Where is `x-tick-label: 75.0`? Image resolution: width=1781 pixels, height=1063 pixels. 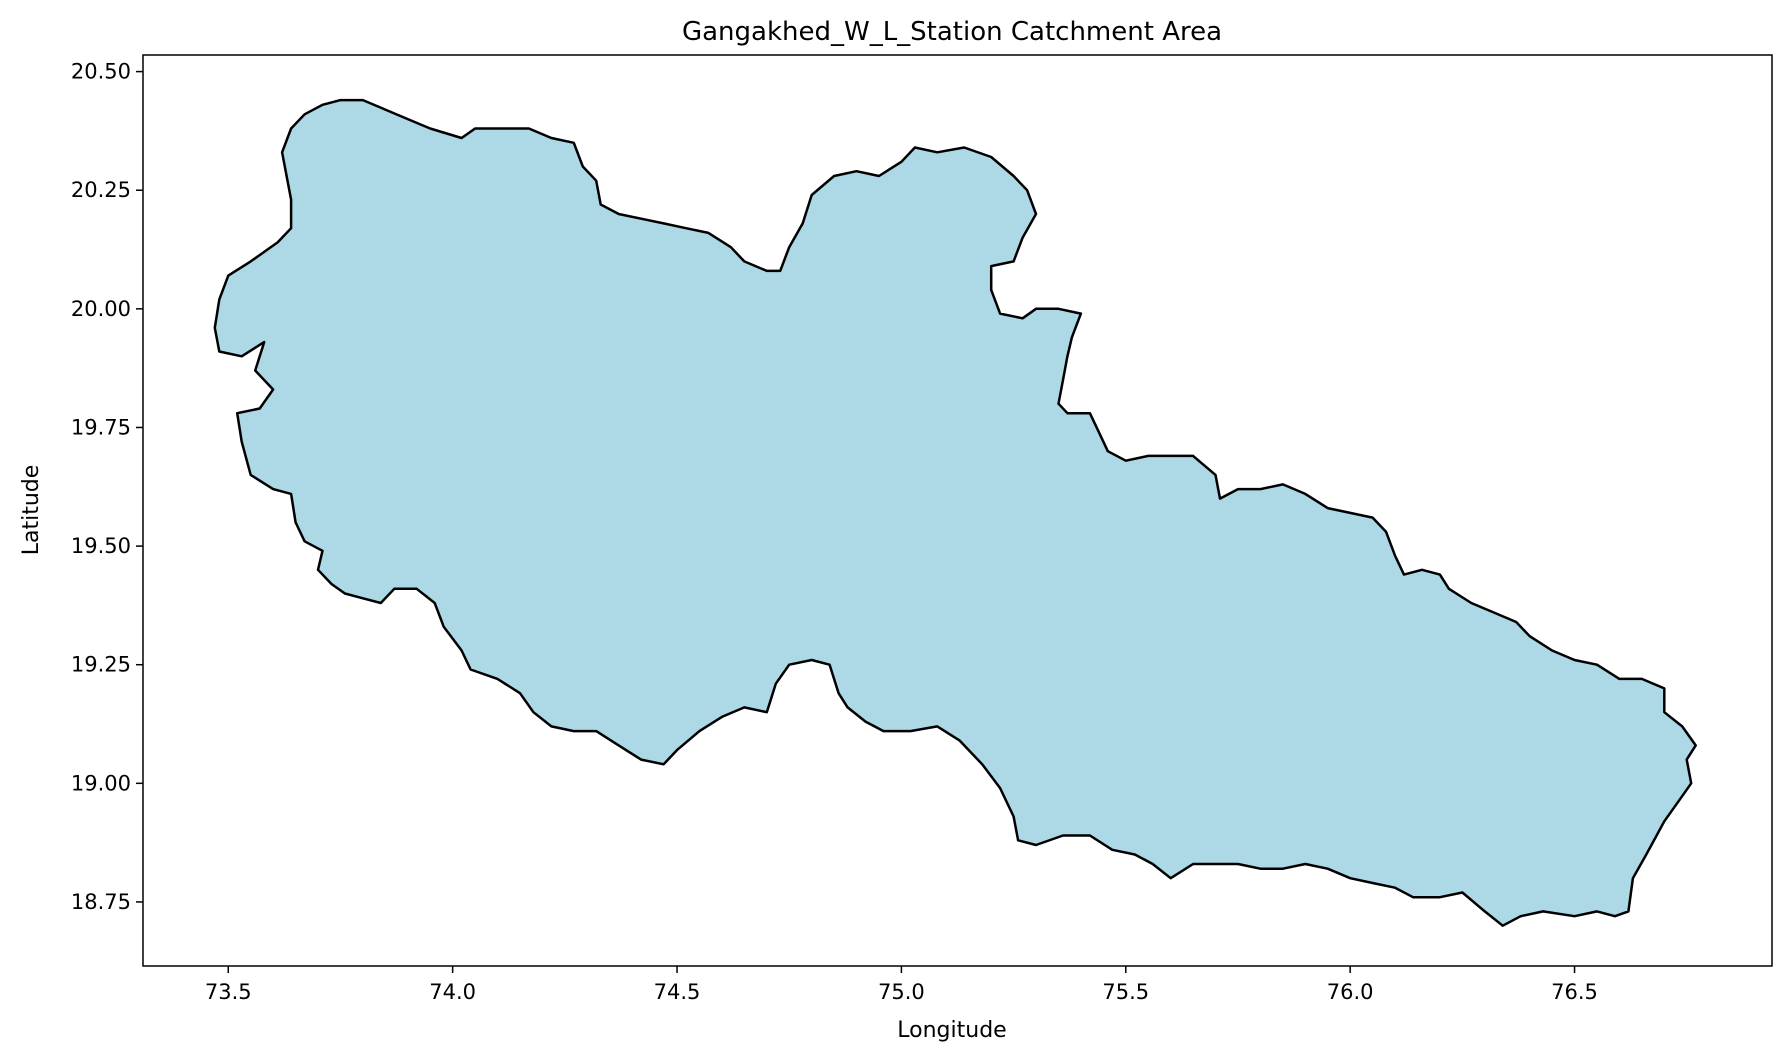 x-tick-label: 75.0 is located at coordinates (901, 992).